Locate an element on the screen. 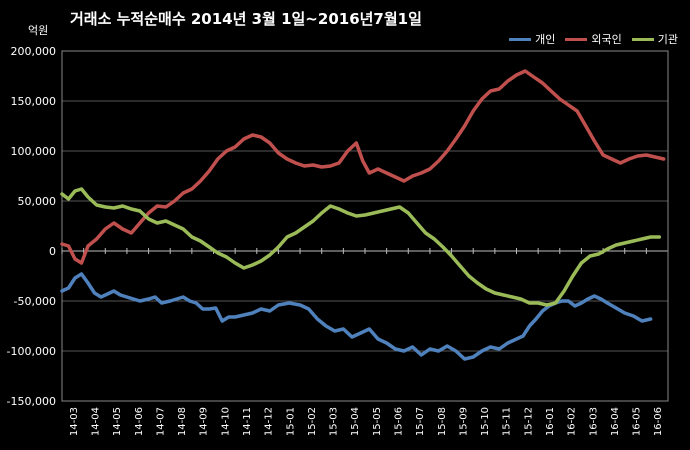 The image size is (690, 450). x-tick-label: 14-11 is located at coordinates (247, 421).